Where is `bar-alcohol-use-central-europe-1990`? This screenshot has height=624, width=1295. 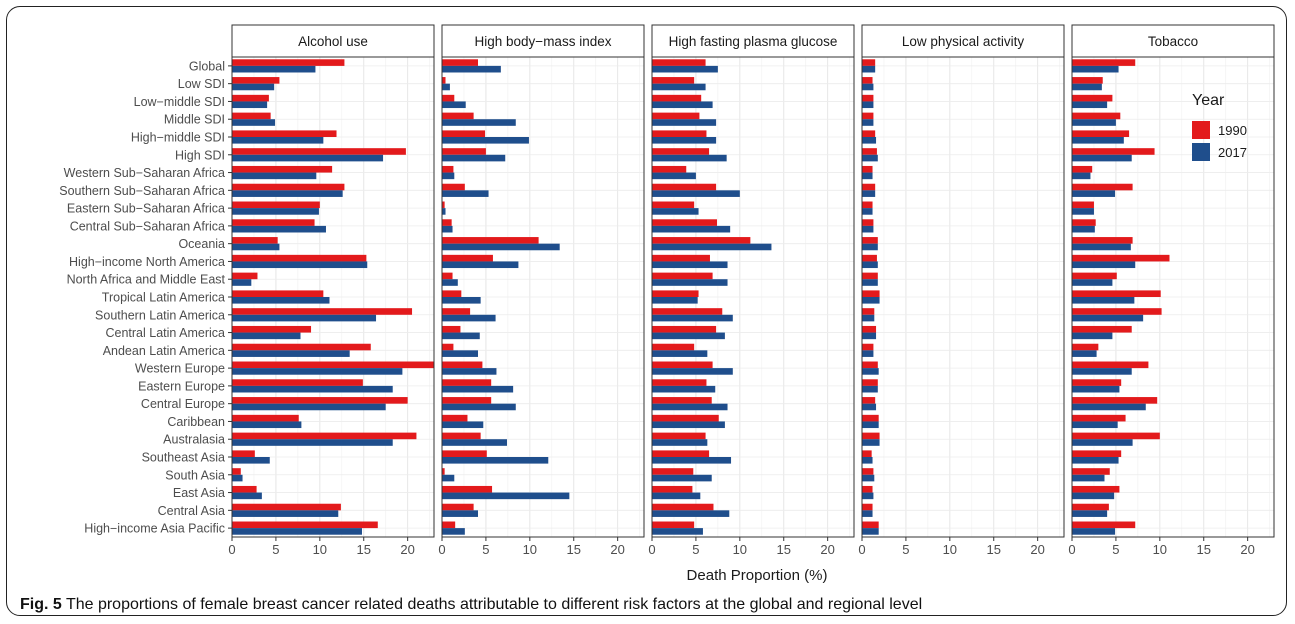 bar-alcohol-use-central-europe-1990 is located at coordinates (320, 400).